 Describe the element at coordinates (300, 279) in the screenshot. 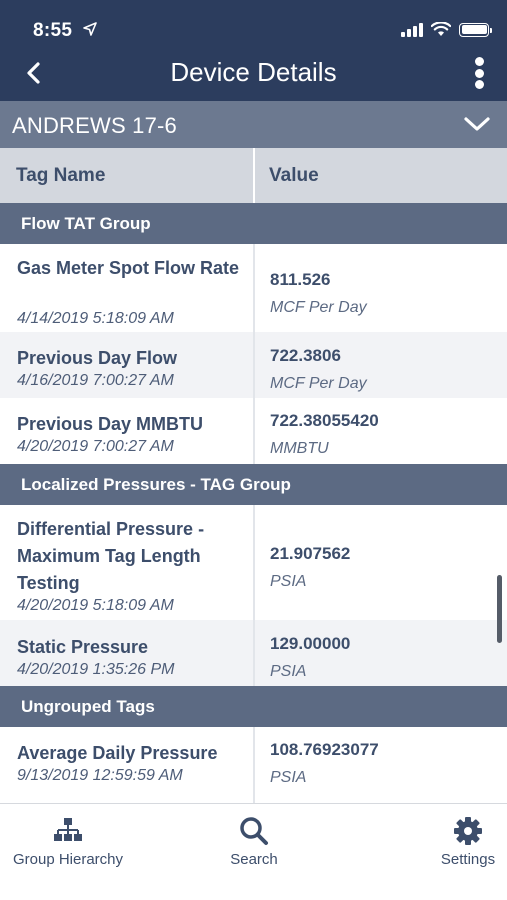

I see `tag-value: 811.526` at that location.